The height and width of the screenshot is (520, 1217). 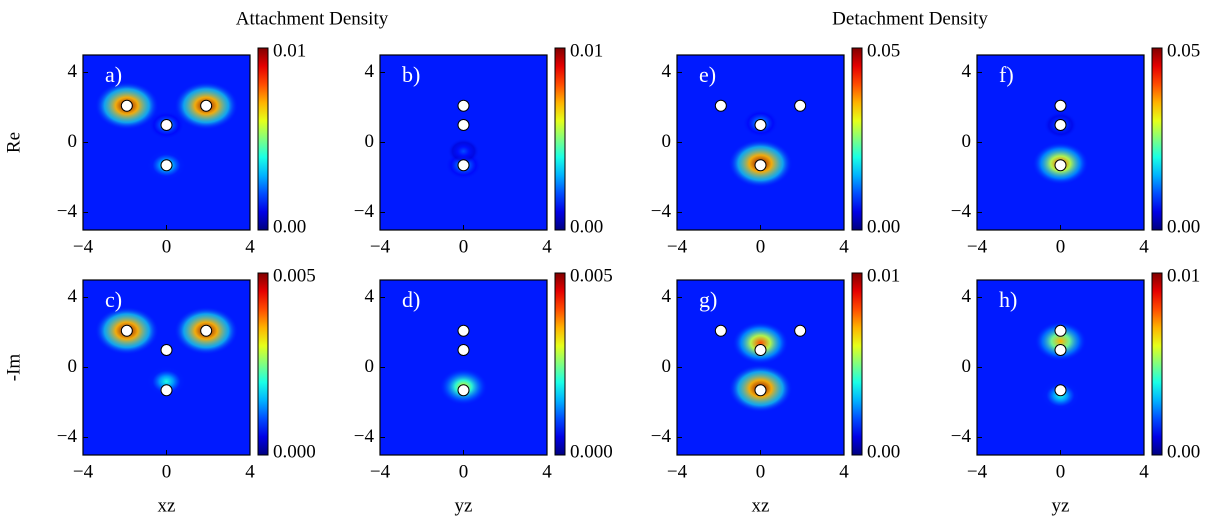 What do you see at coordinates (113, 74) in the screenshot?
I see `panel-label: a)` at bounding box center [113, 74].